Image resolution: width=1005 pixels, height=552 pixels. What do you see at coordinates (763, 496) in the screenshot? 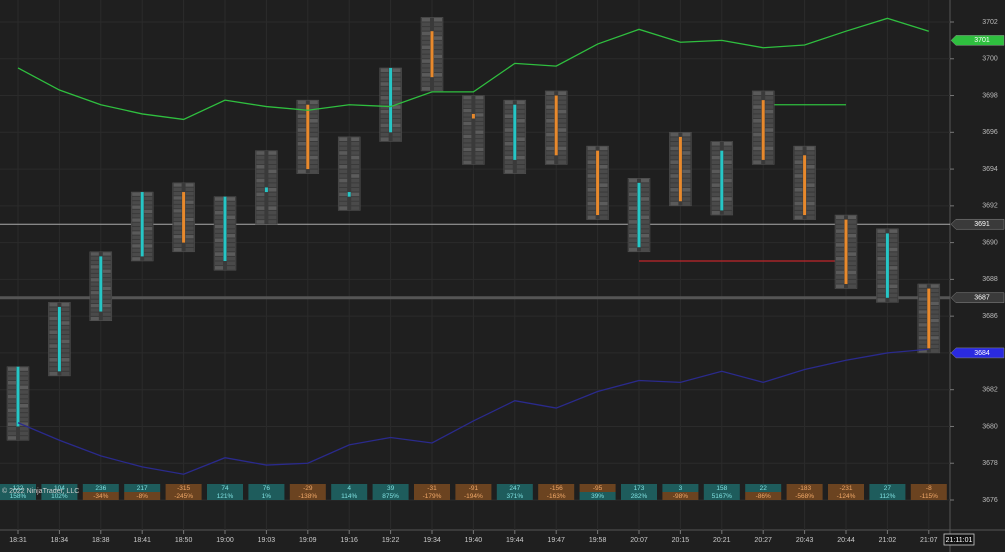
I see `delta-pct: -86%` at bounding box center [763, 496].